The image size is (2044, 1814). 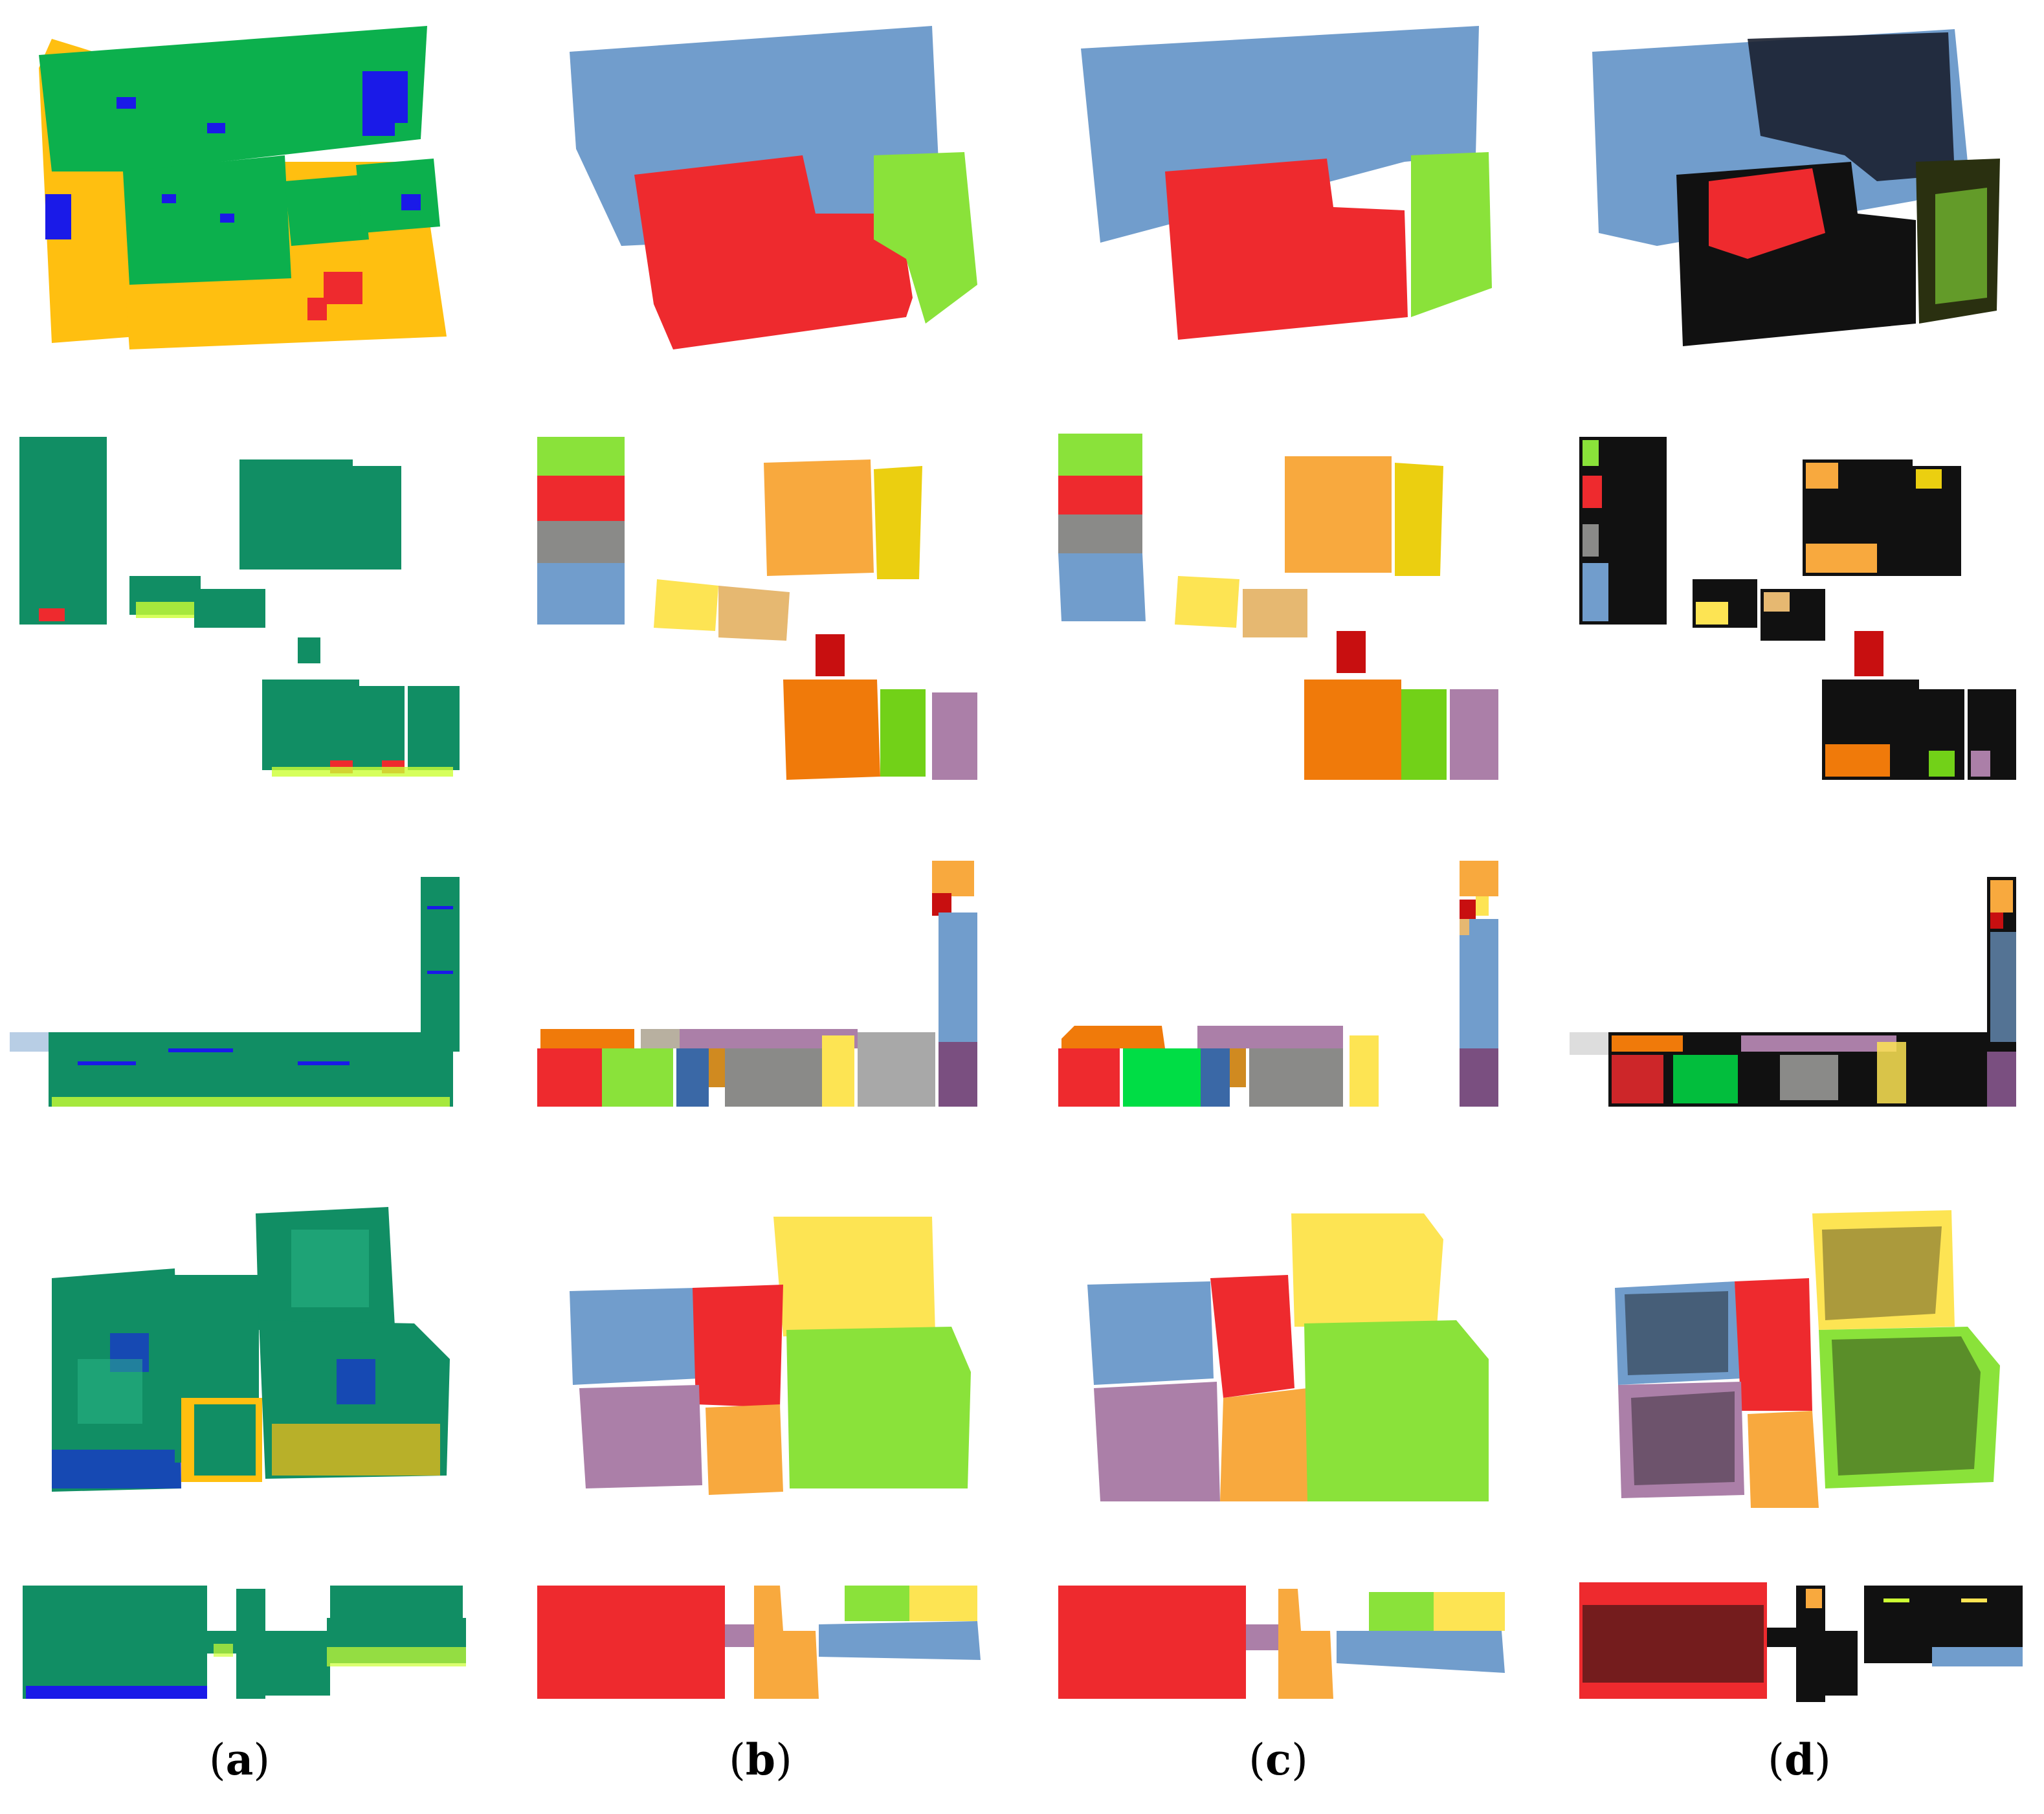 I want to click on panel-c-row1, so click(x=1286, y=183).